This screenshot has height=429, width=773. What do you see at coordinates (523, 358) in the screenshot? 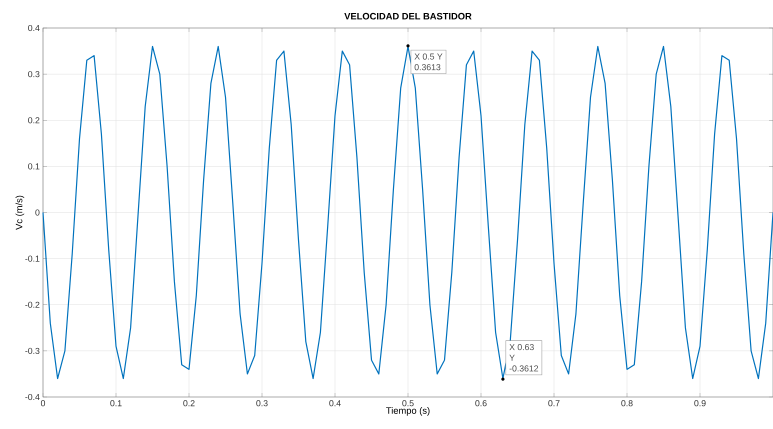
I see `annotation: X 0.63 Y -0.3612` at bounding box center [523, 358].